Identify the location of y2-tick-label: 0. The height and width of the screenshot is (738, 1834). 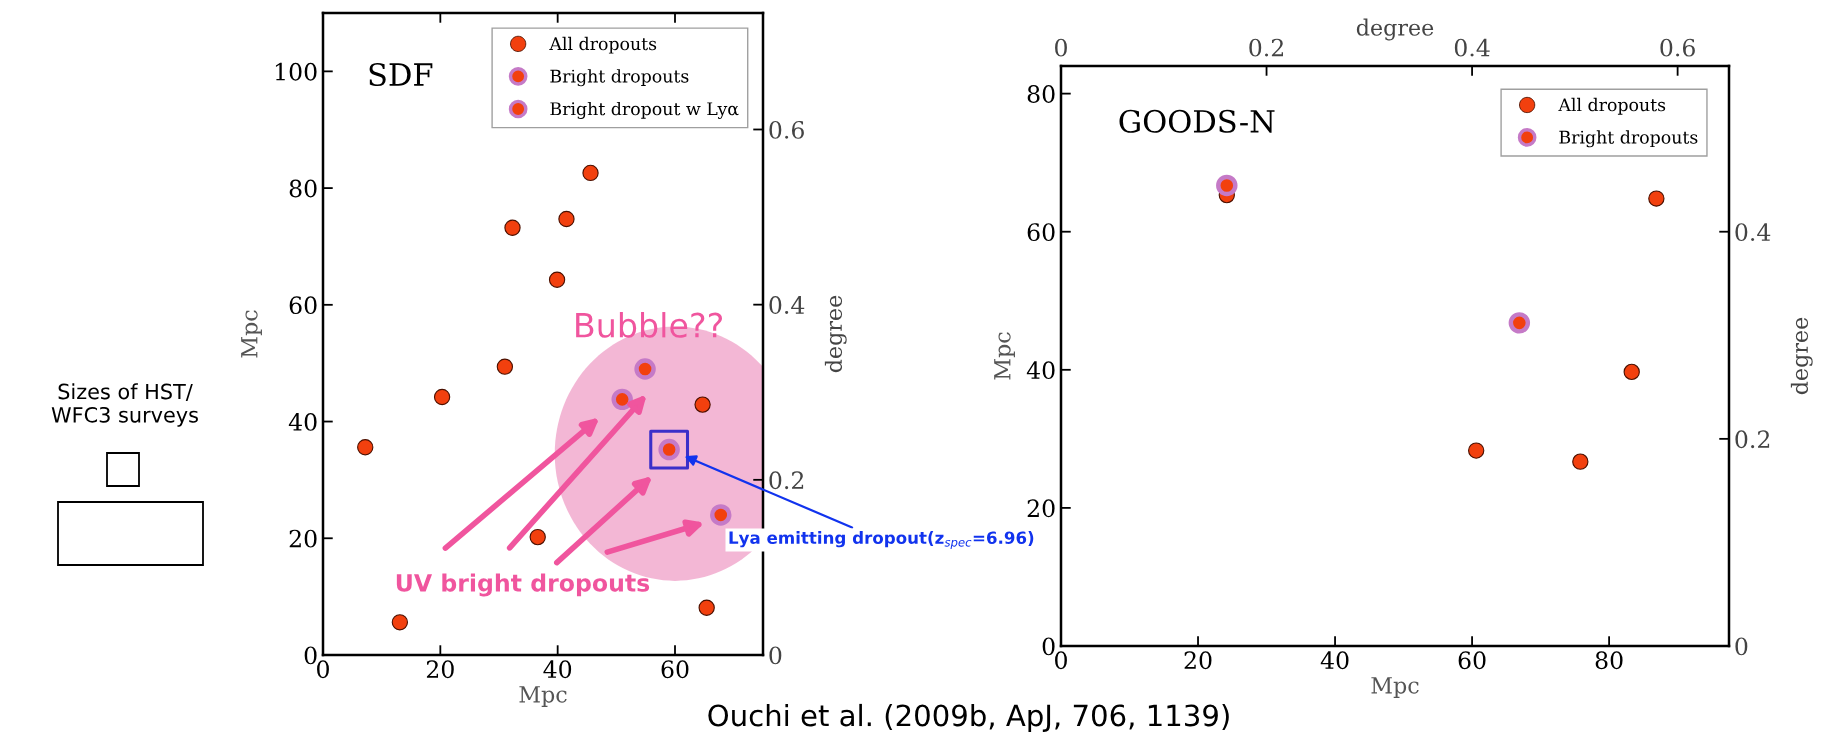
(1741, 646).